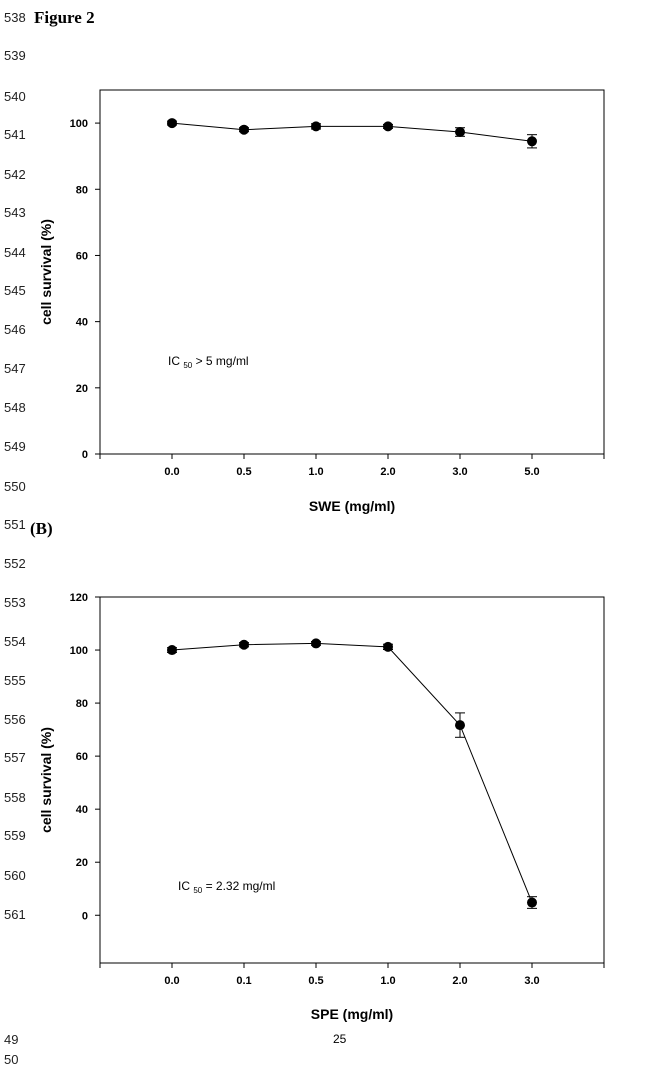 The width and height of the screenshot is (650, 1067). What do you see at coordinates (340, 1039) in the screenshot?
I see `page-number: 25` at bounding box center [340, 1039].